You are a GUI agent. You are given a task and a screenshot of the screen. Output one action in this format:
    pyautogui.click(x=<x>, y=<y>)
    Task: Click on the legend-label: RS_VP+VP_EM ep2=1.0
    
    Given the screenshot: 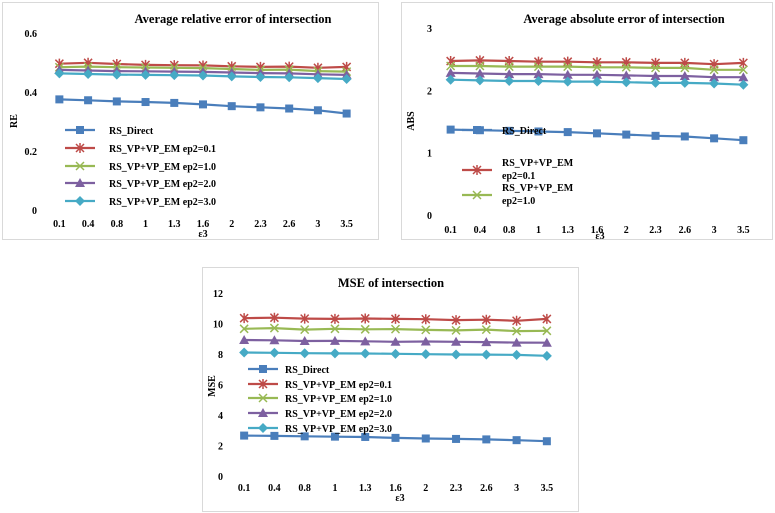 What is the action you would take?
    pyautogui.click(x=538, y=195)
    